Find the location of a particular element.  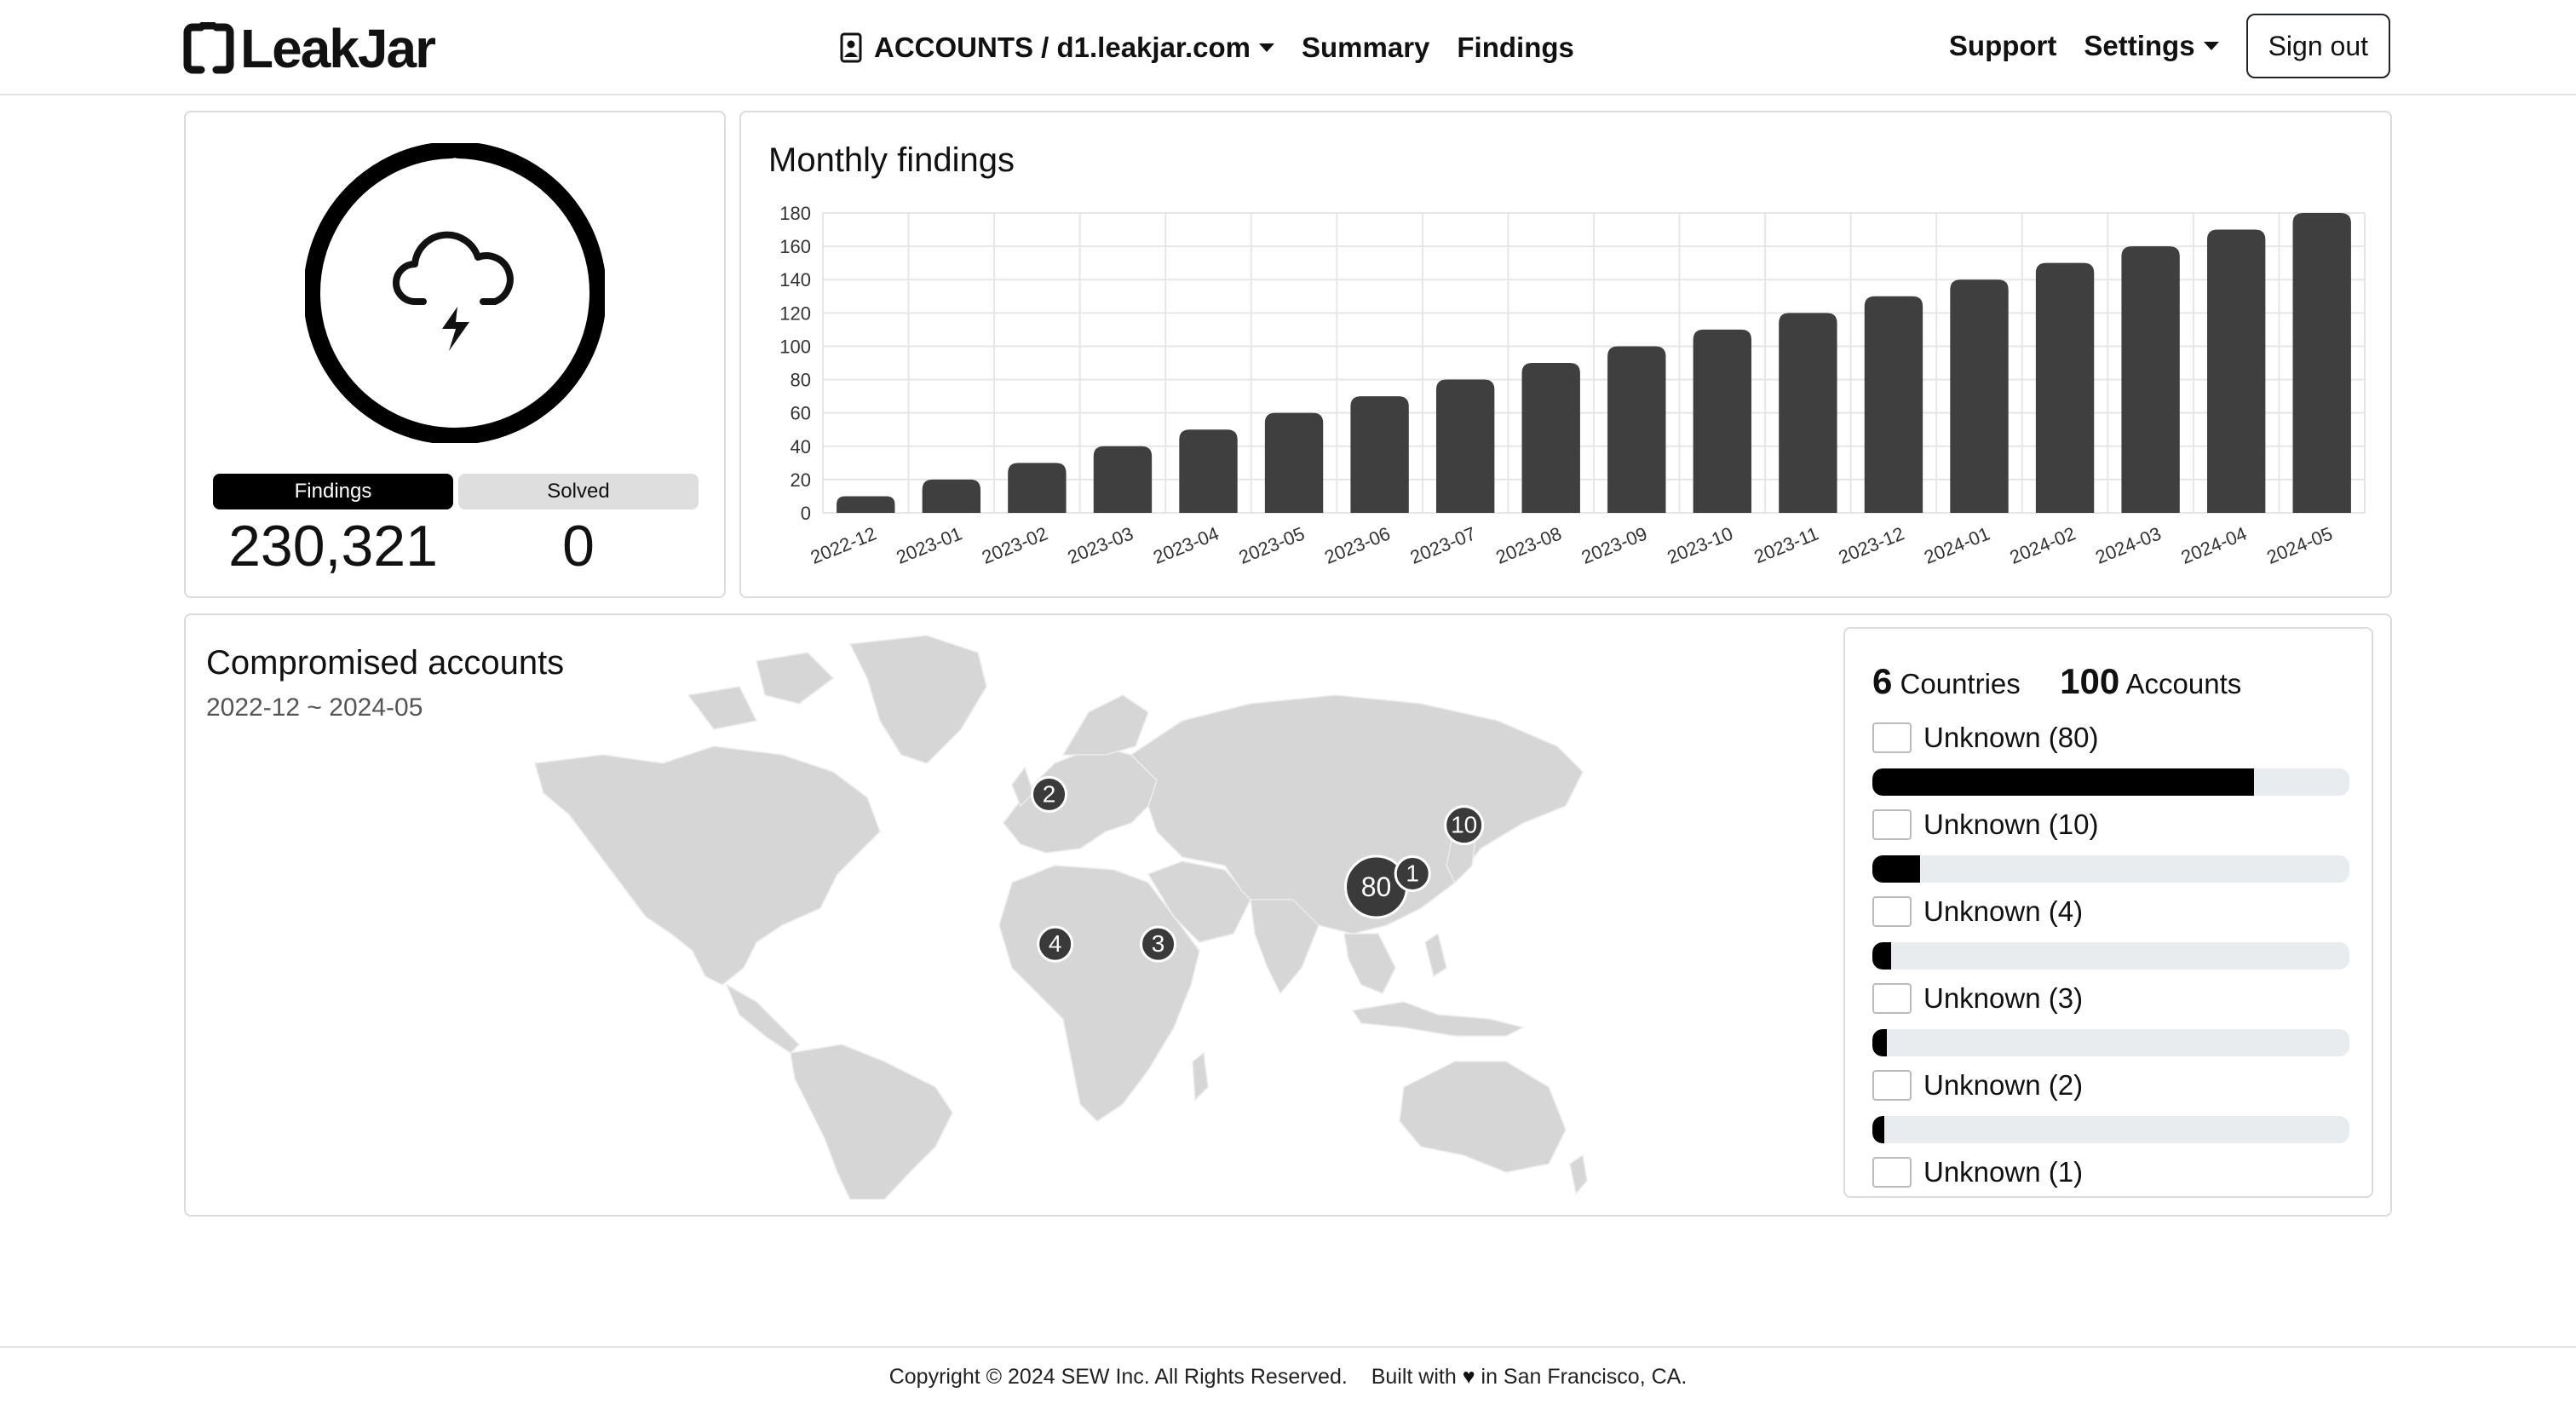

solved-pill: Solved is located at coordinates (579, 491).